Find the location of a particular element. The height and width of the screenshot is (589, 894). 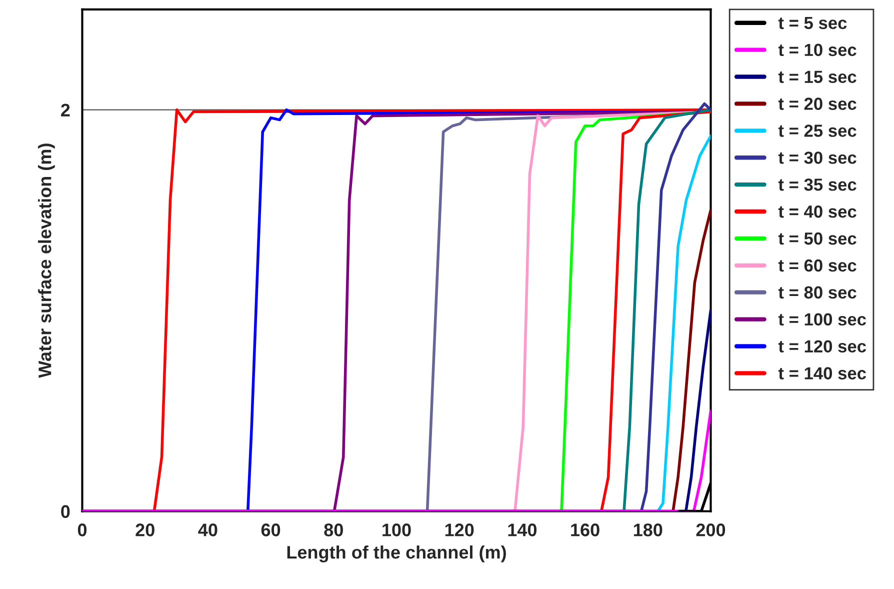

legend-label: t = 40 sec is located at coordinates (817, 211).